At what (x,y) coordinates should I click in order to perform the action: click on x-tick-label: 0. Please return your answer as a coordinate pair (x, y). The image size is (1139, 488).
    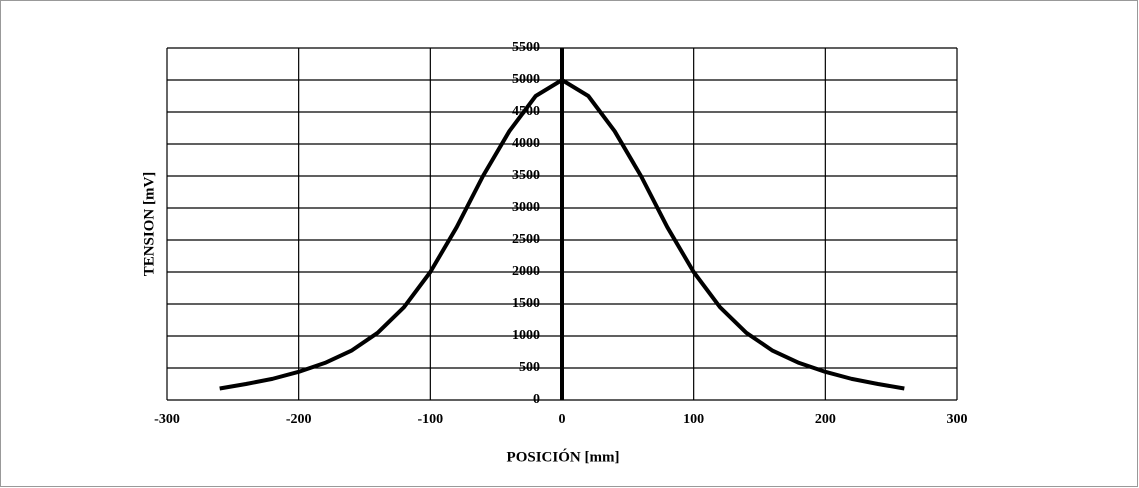
    Looking at the image, I should click on (562, 419).